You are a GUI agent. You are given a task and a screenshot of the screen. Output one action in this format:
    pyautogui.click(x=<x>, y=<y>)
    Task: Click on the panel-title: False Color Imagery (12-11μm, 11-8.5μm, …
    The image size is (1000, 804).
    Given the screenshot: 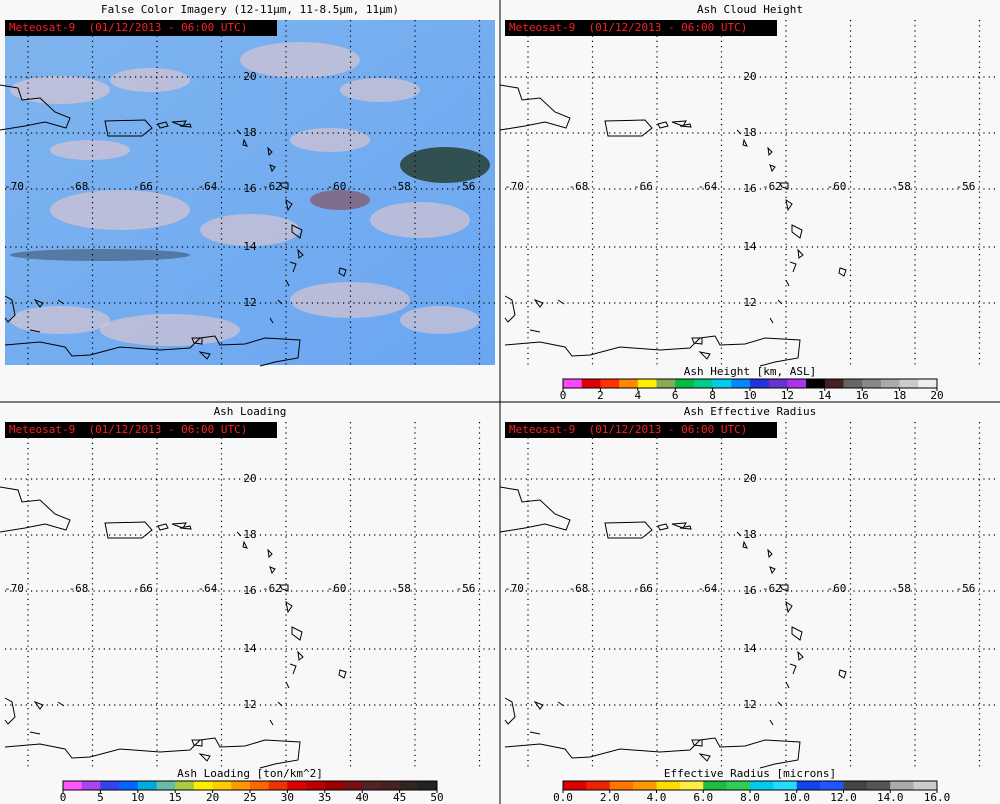 What is the action you would take?
    pyautogui.click(x=250, y=9)
    